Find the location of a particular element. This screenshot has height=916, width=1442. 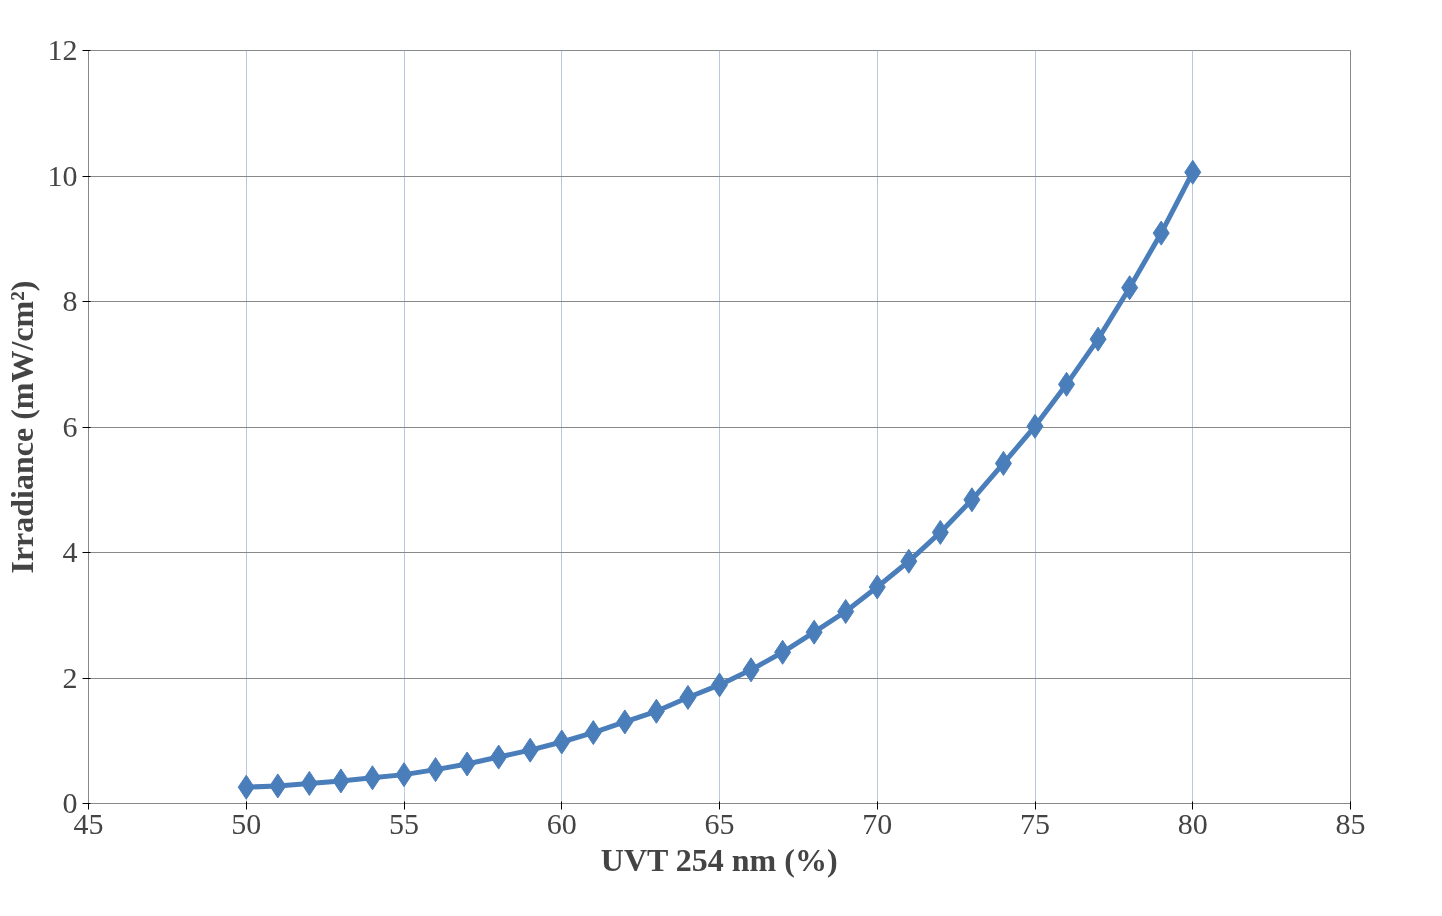

x-tick-label: 55 is located at coordinates (404, 823).